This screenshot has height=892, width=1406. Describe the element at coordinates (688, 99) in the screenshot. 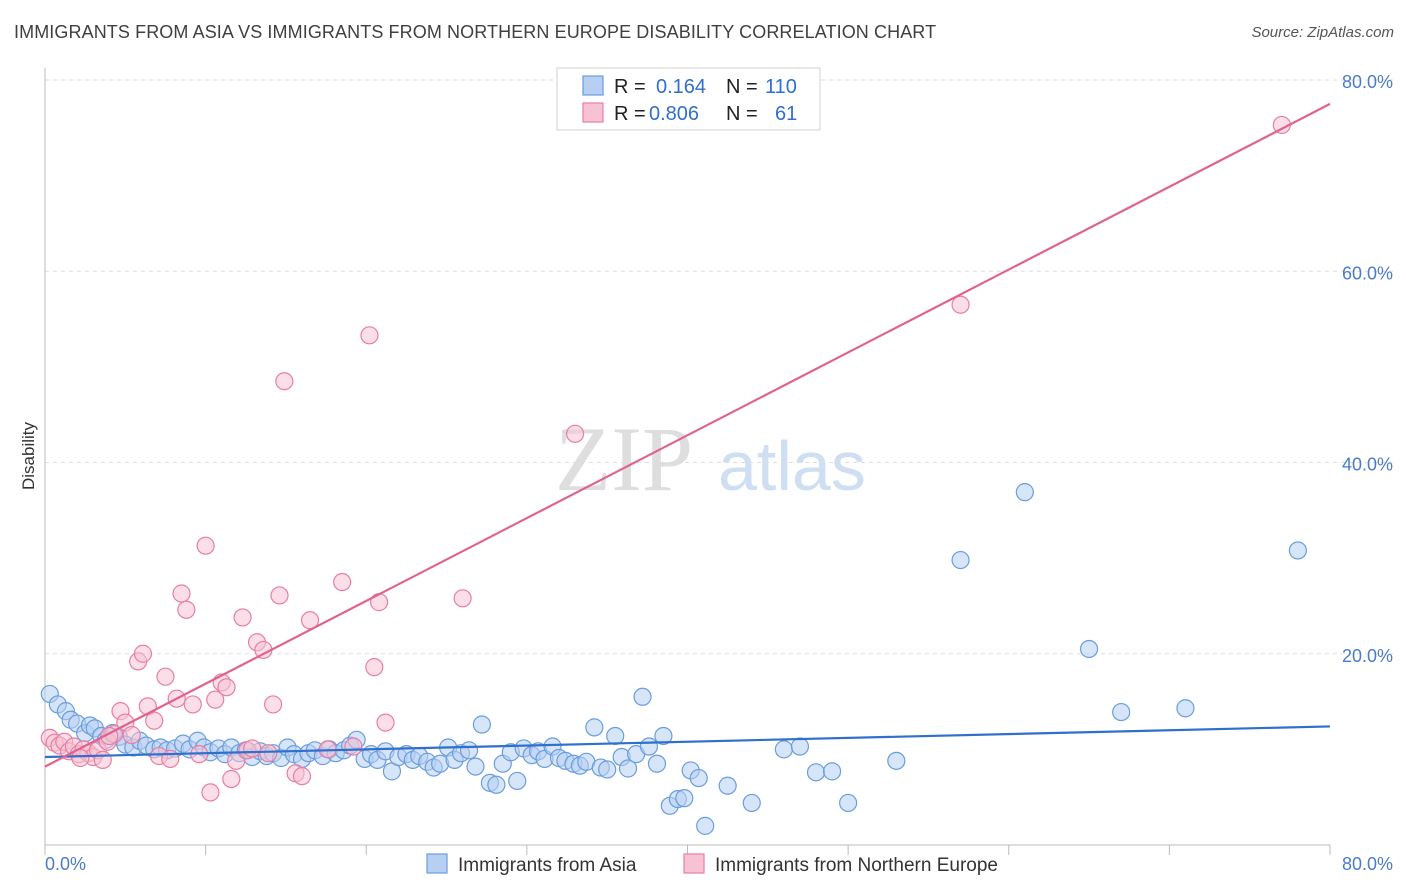

I see `legend-top: R = 0.164 N = 110 R = 0.806 N = 61` at that location.